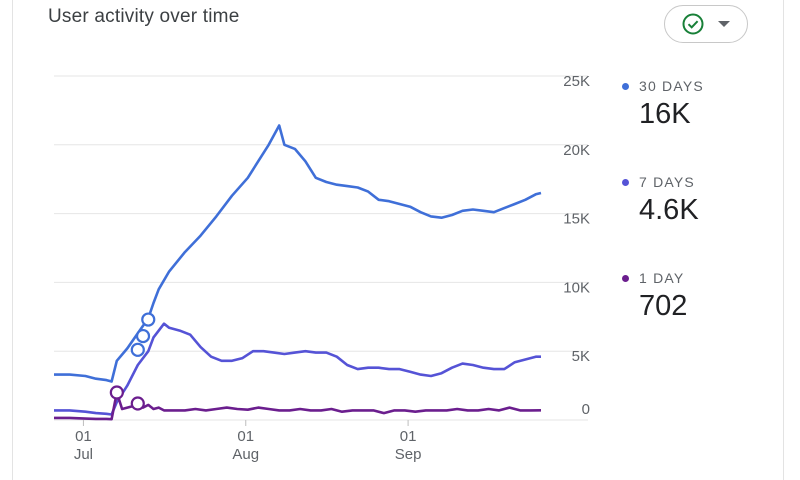 This screenshot has height=480, width=800. I want to click on legend-dot-1-day, so click(625, 278).